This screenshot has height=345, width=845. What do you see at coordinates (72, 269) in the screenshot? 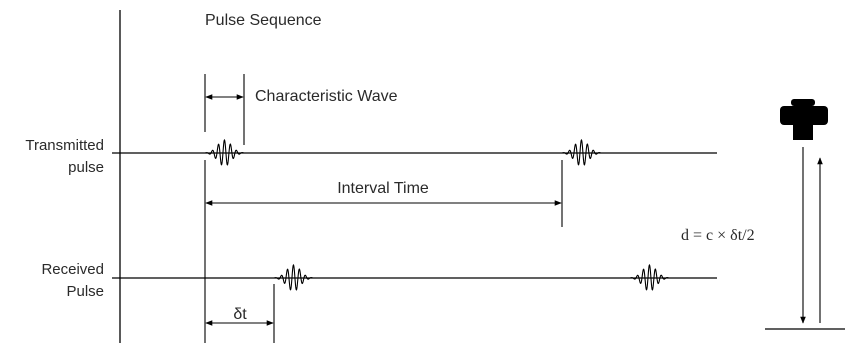
I see `received-label-line1: Received` at bounding box center [72, 269].